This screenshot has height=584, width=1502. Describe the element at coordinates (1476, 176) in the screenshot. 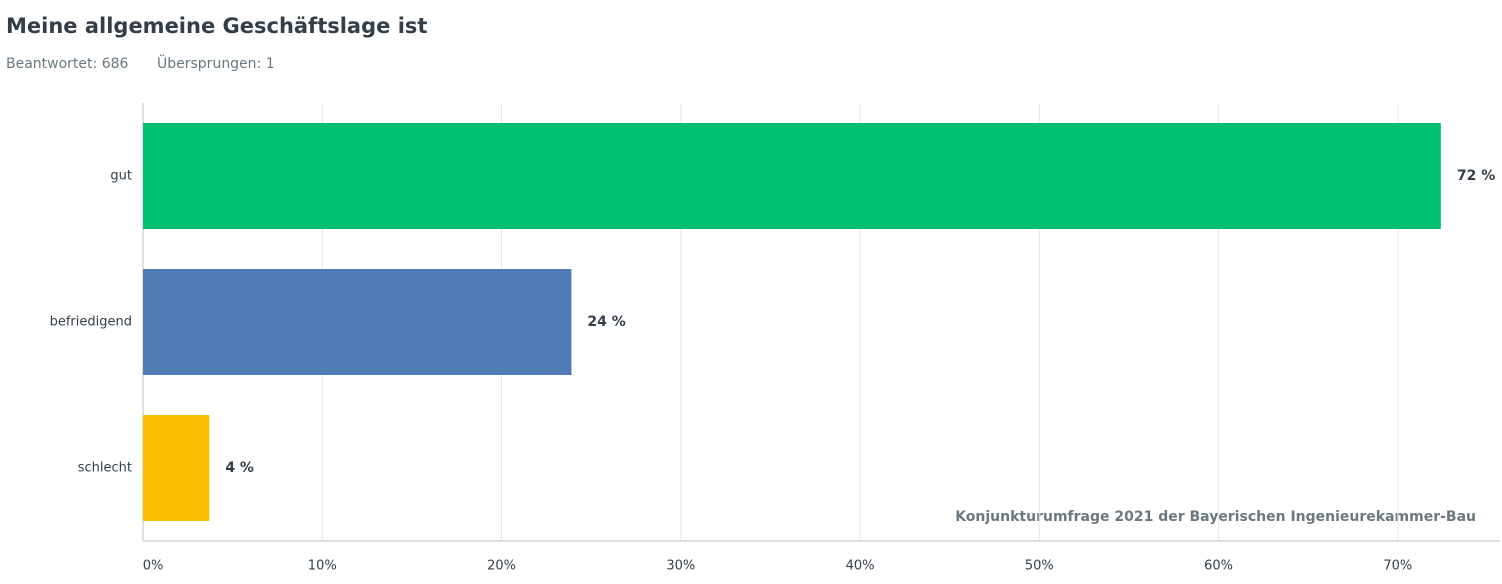

I see `value-label: 72 %` at that location.